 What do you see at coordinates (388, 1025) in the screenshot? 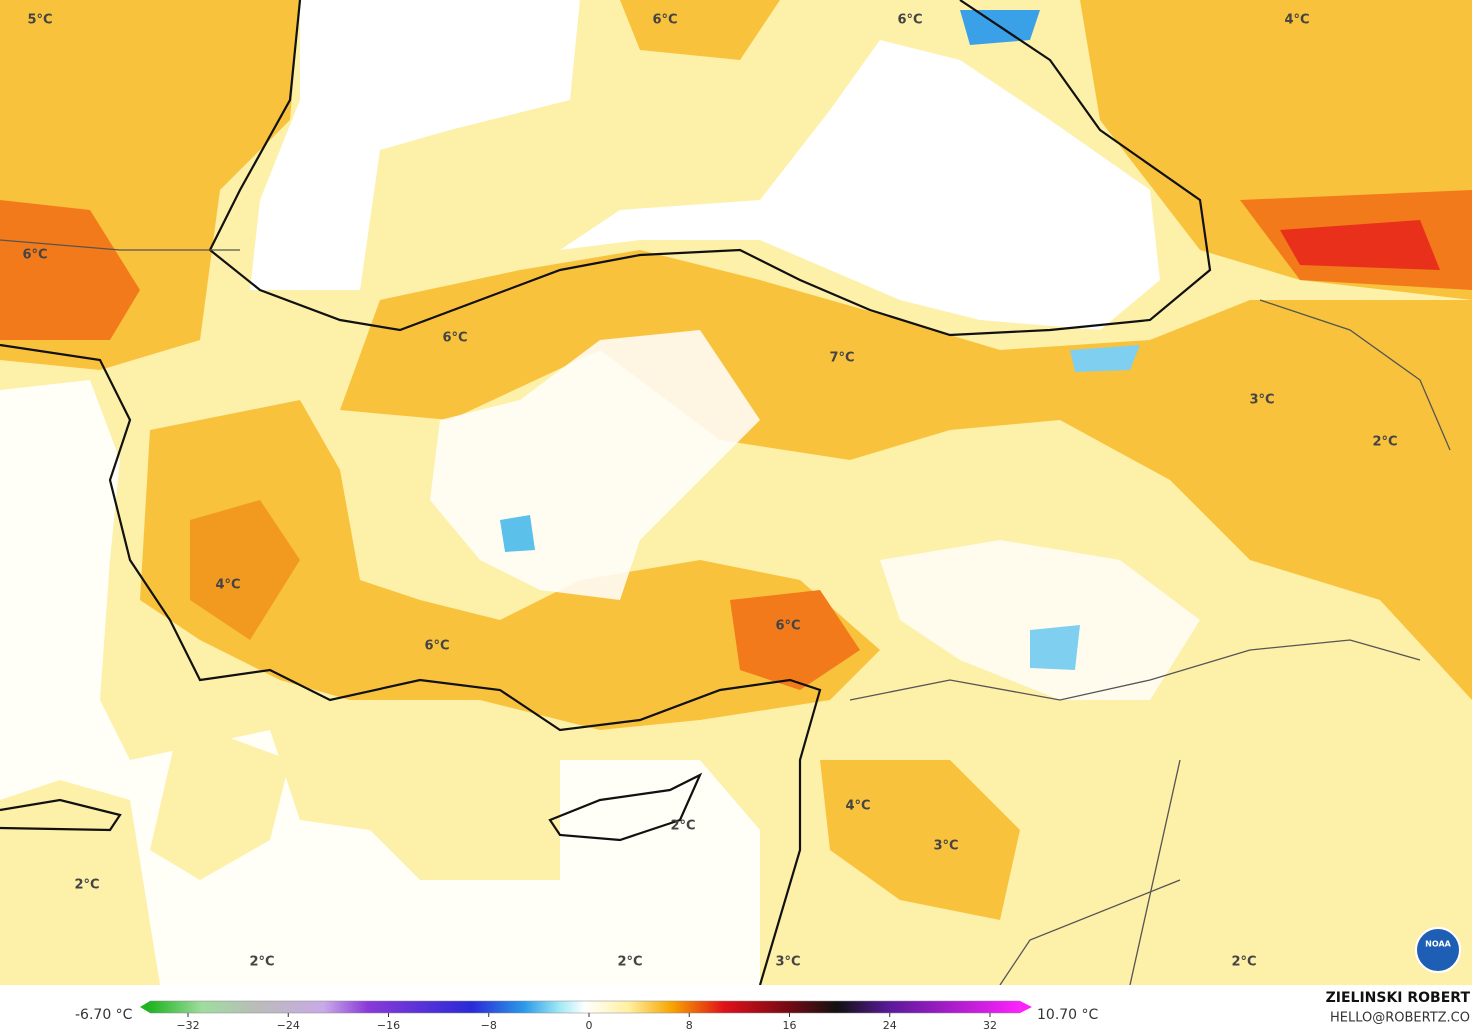
I see `colorbar-tick-label: −16` at bounding box center [388, 1025].